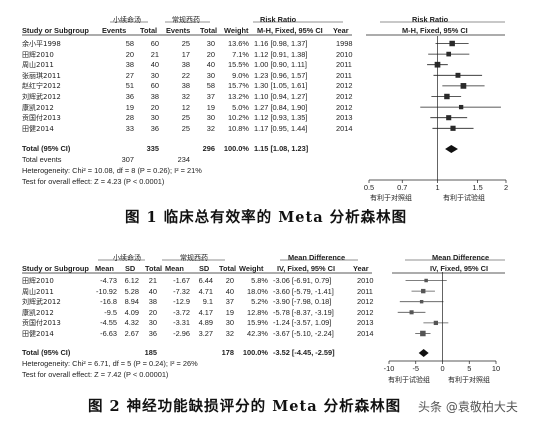  I want to click on watermark-text: 头条 @袁敬柏大夫, so click(468, 407).